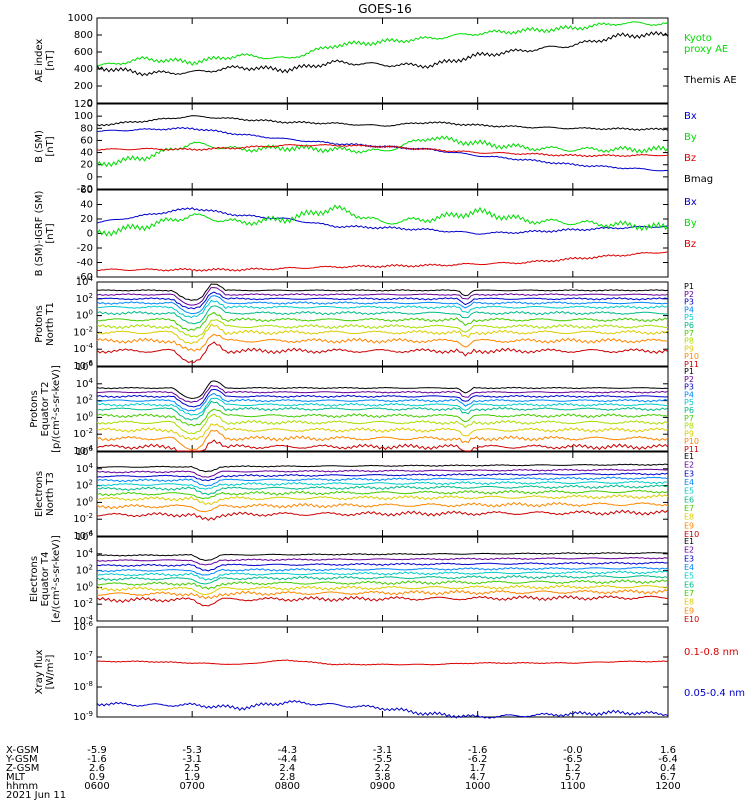 The image size is (750, 800). What do you see at coordinates (39, 234) in the screenshot?
I see `y-axis-label: B (SM)-IGRF (SM)` at bounding box center [39, 234].